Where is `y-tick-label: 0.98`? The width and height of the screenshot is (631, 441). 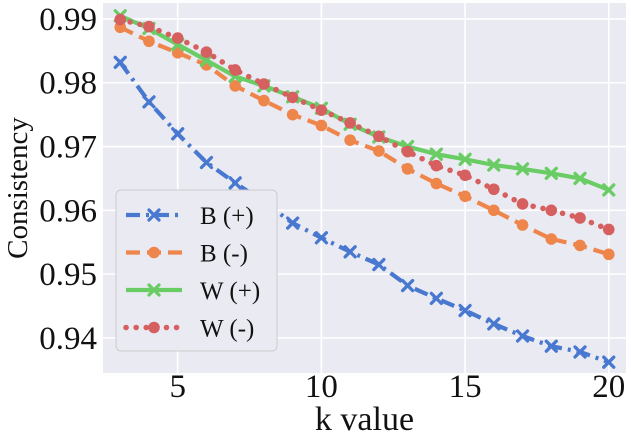
y-tick-label: 0.98 is located at coordinates (68, 84).